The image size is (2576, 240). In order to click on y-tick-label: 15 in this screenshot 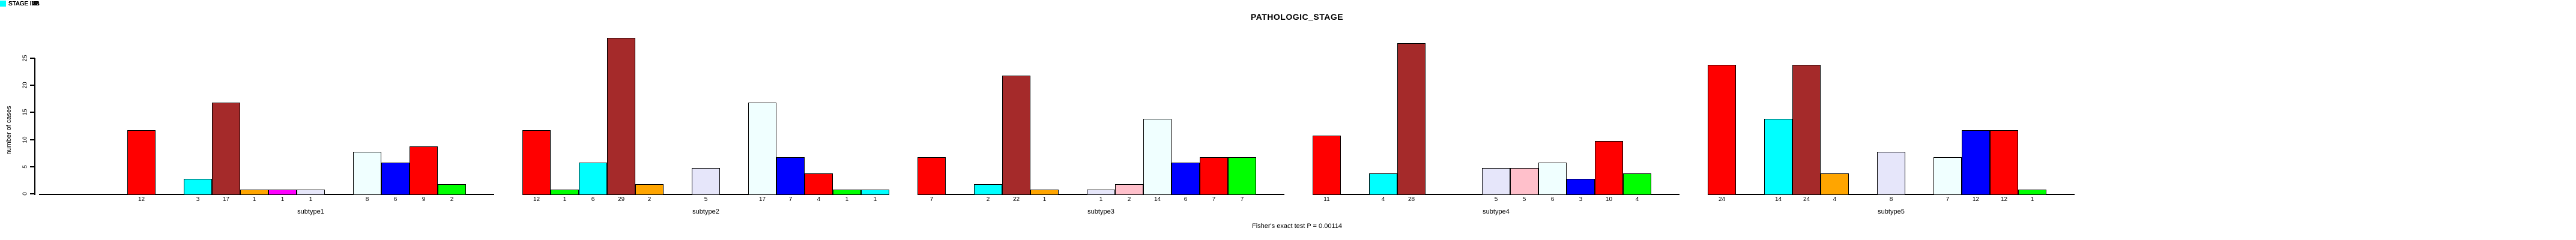, I will do `click(25, 112)`.